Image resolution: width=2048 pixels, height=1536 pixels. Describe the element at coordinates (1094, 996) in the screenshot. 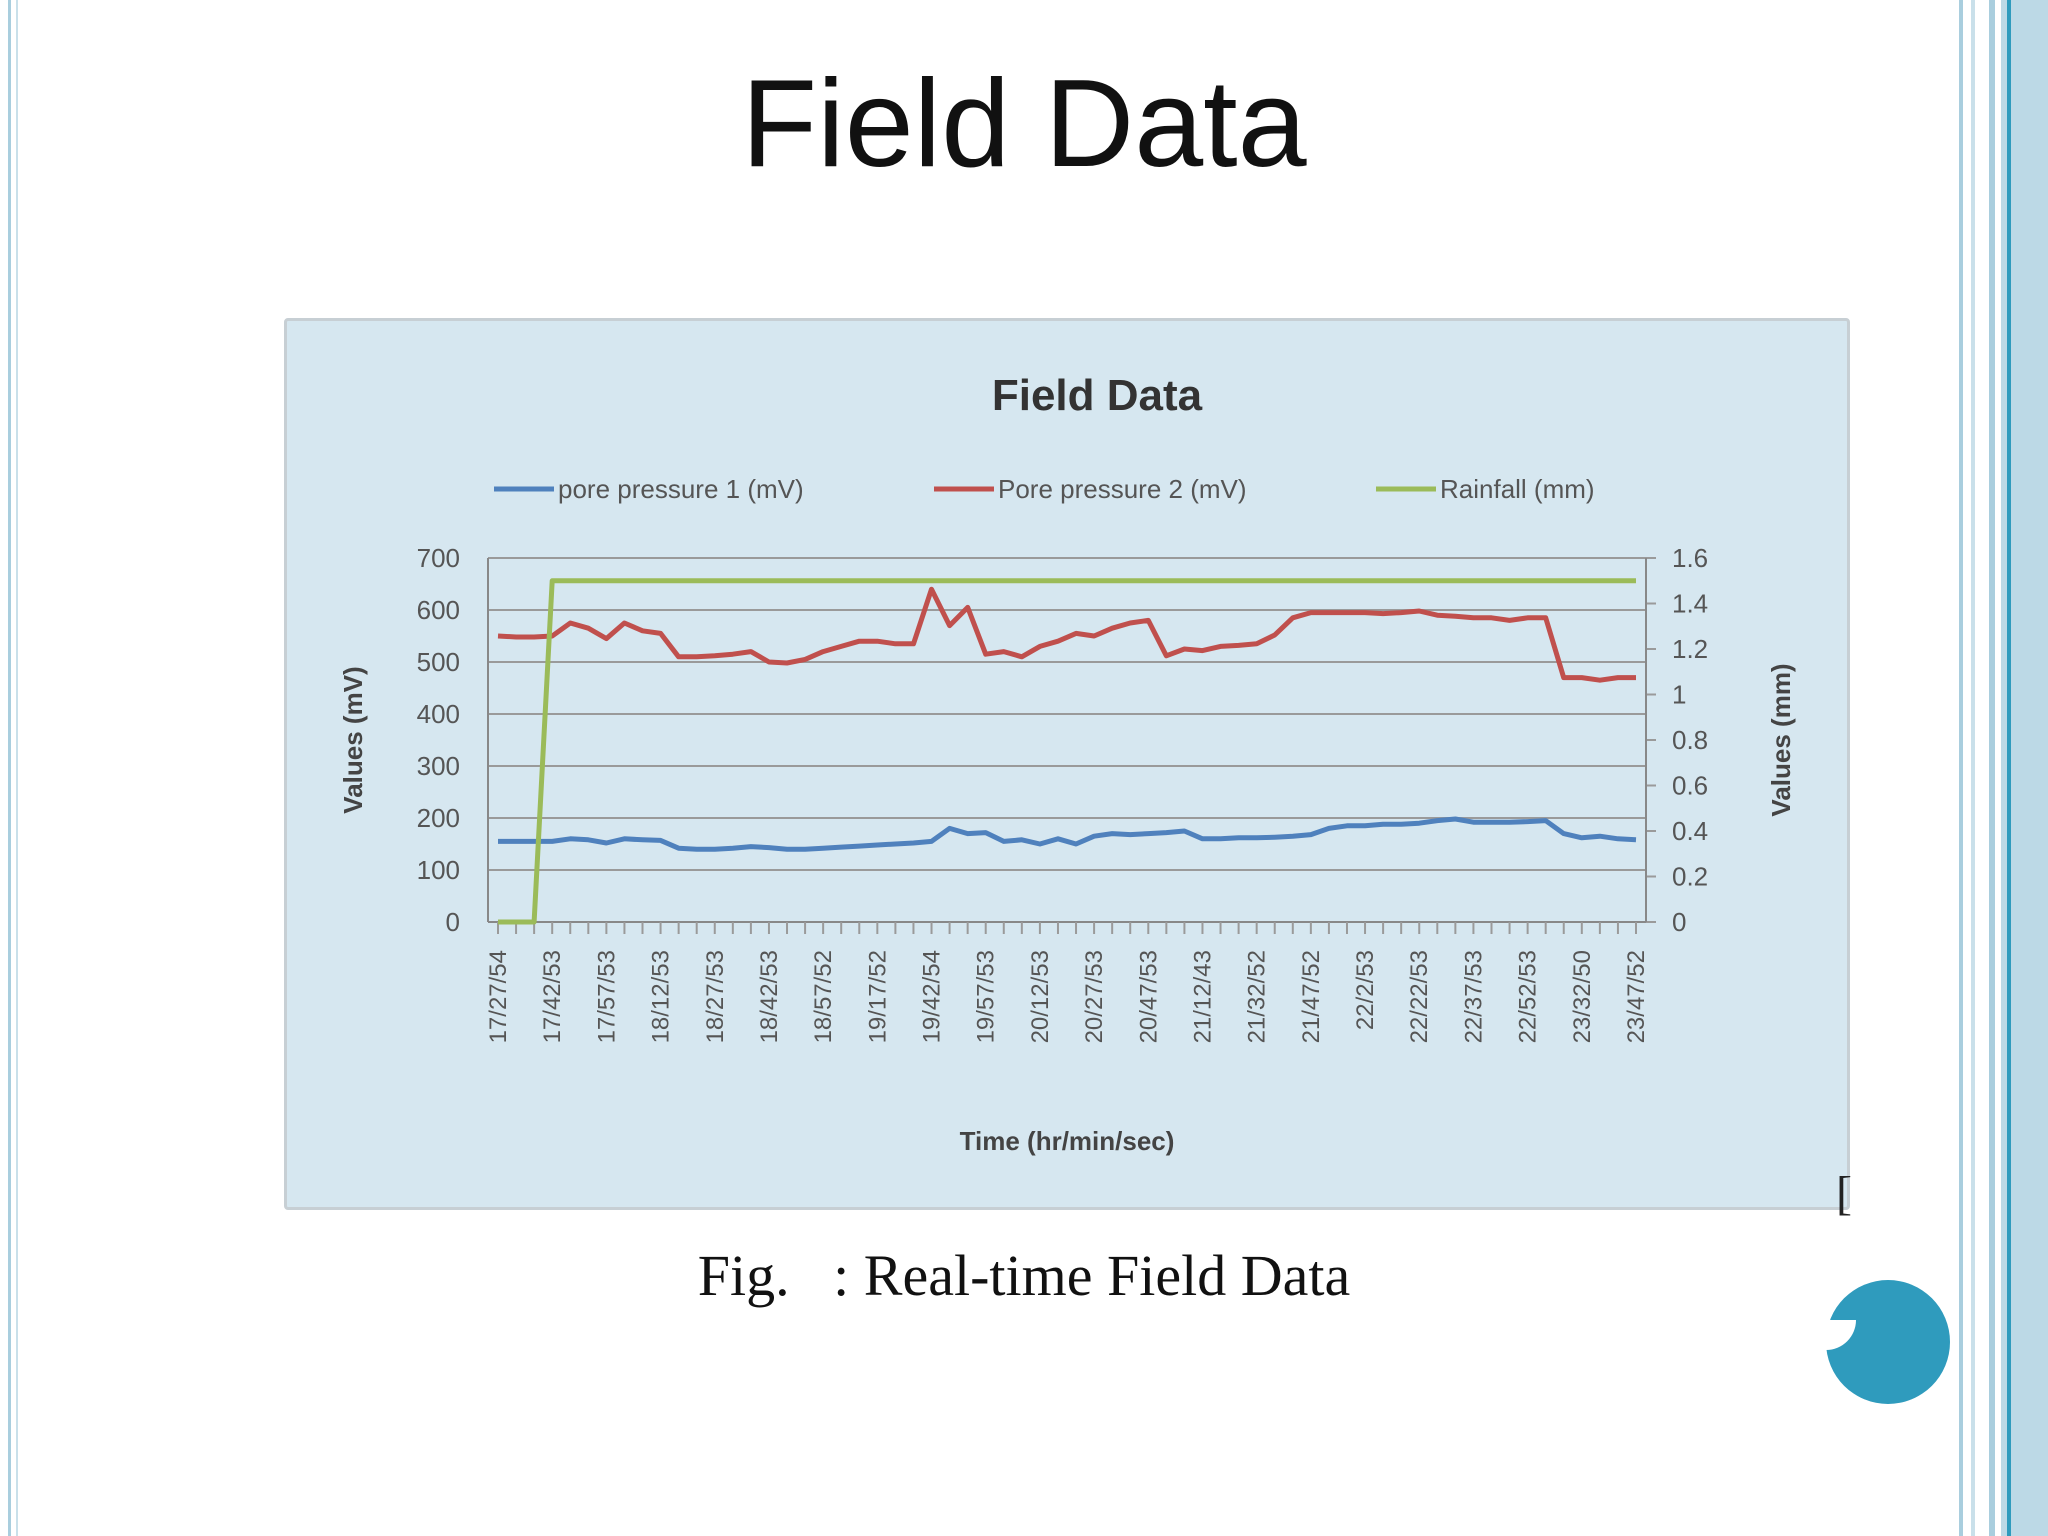

I see `x-tick-label: 20/27/53` at that location.